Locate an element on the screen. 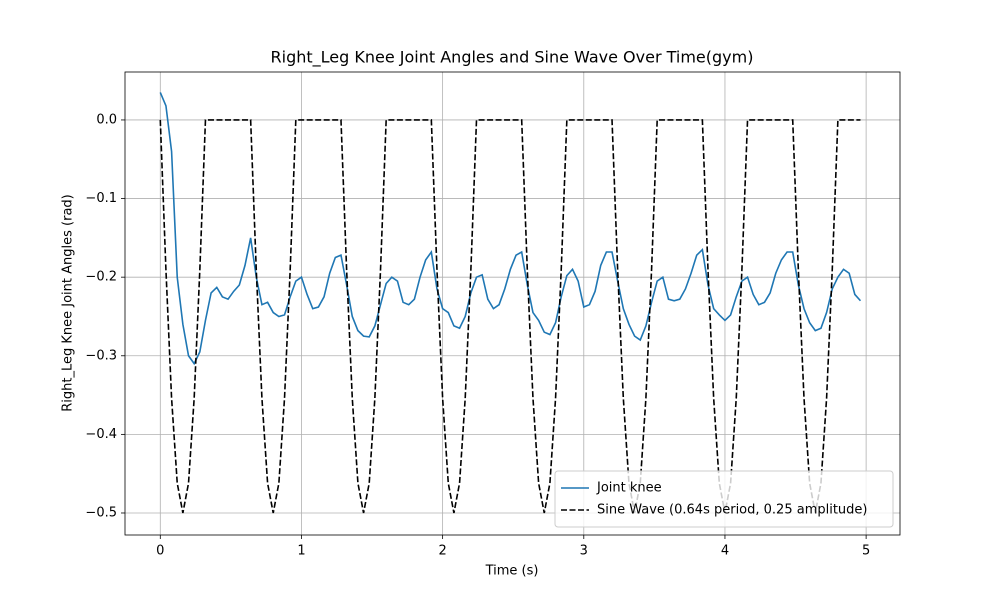 The height and width of the screenshot is (600, 1000). legend-label: Joint knee is located at coordinates (629, 488).